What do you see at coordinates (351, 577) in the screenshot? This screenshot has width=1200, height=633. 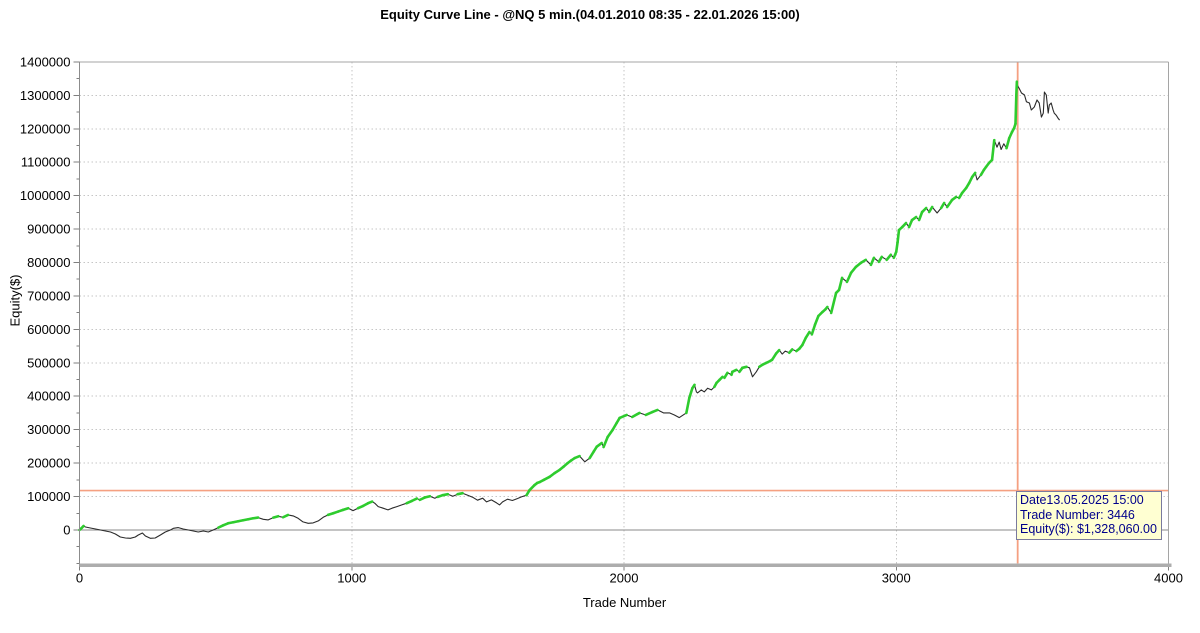 I see `x-tick-label: 1000` at bounding box center [351, 577].